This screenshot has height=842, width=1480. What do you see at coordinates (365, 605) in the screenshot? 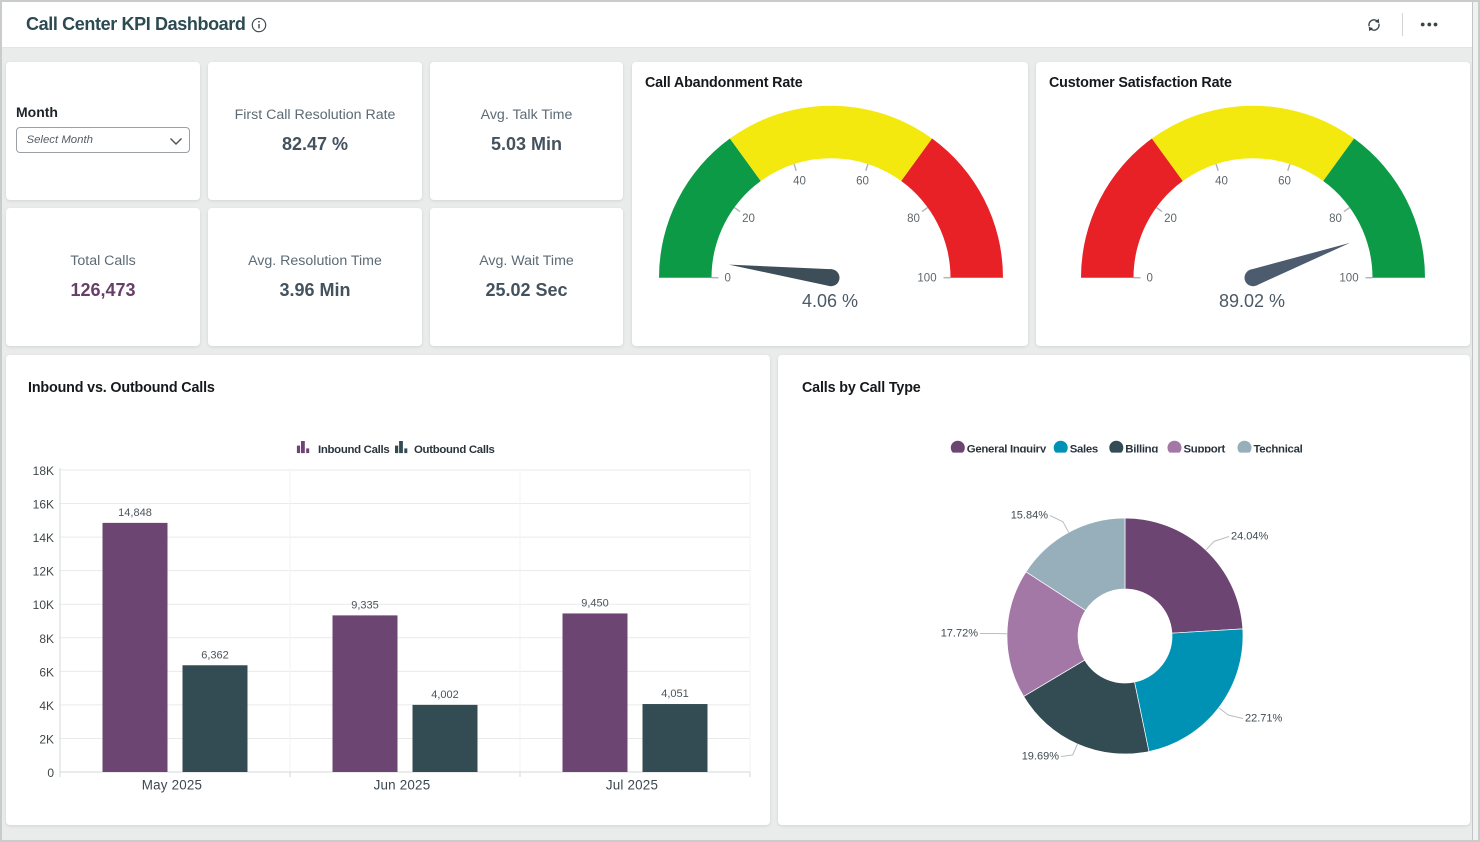
I see `svg-text: 9,335` at bounding box center [365, 605].